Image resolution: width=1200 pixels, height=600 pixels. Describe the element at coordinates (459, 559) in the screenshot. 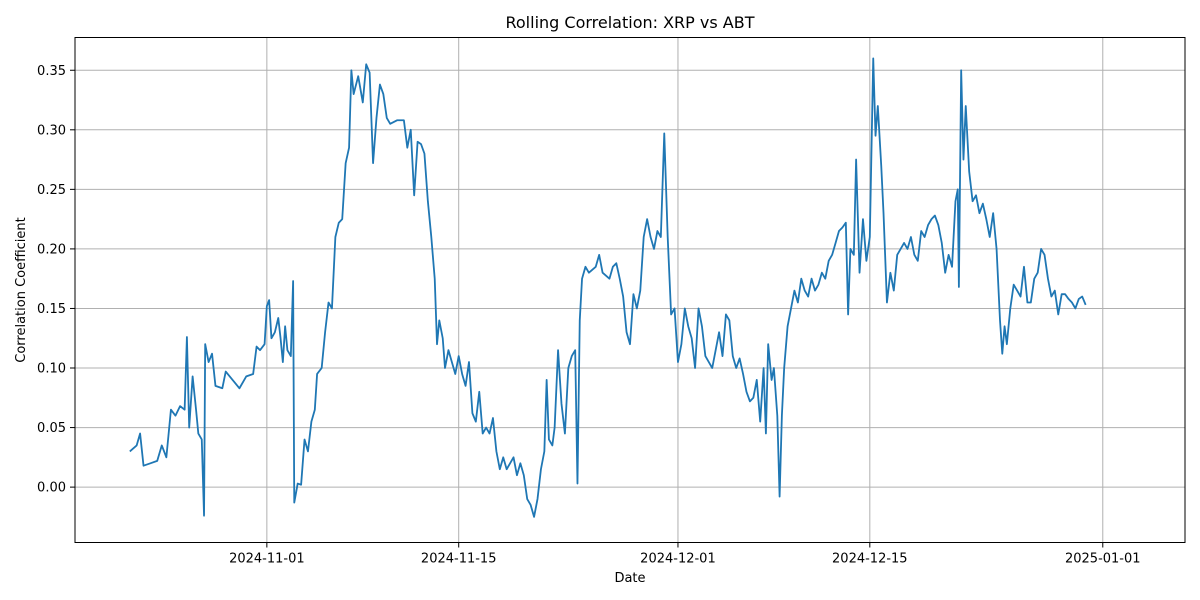

I see `x-tick-label: 2024-11-15` at that location.